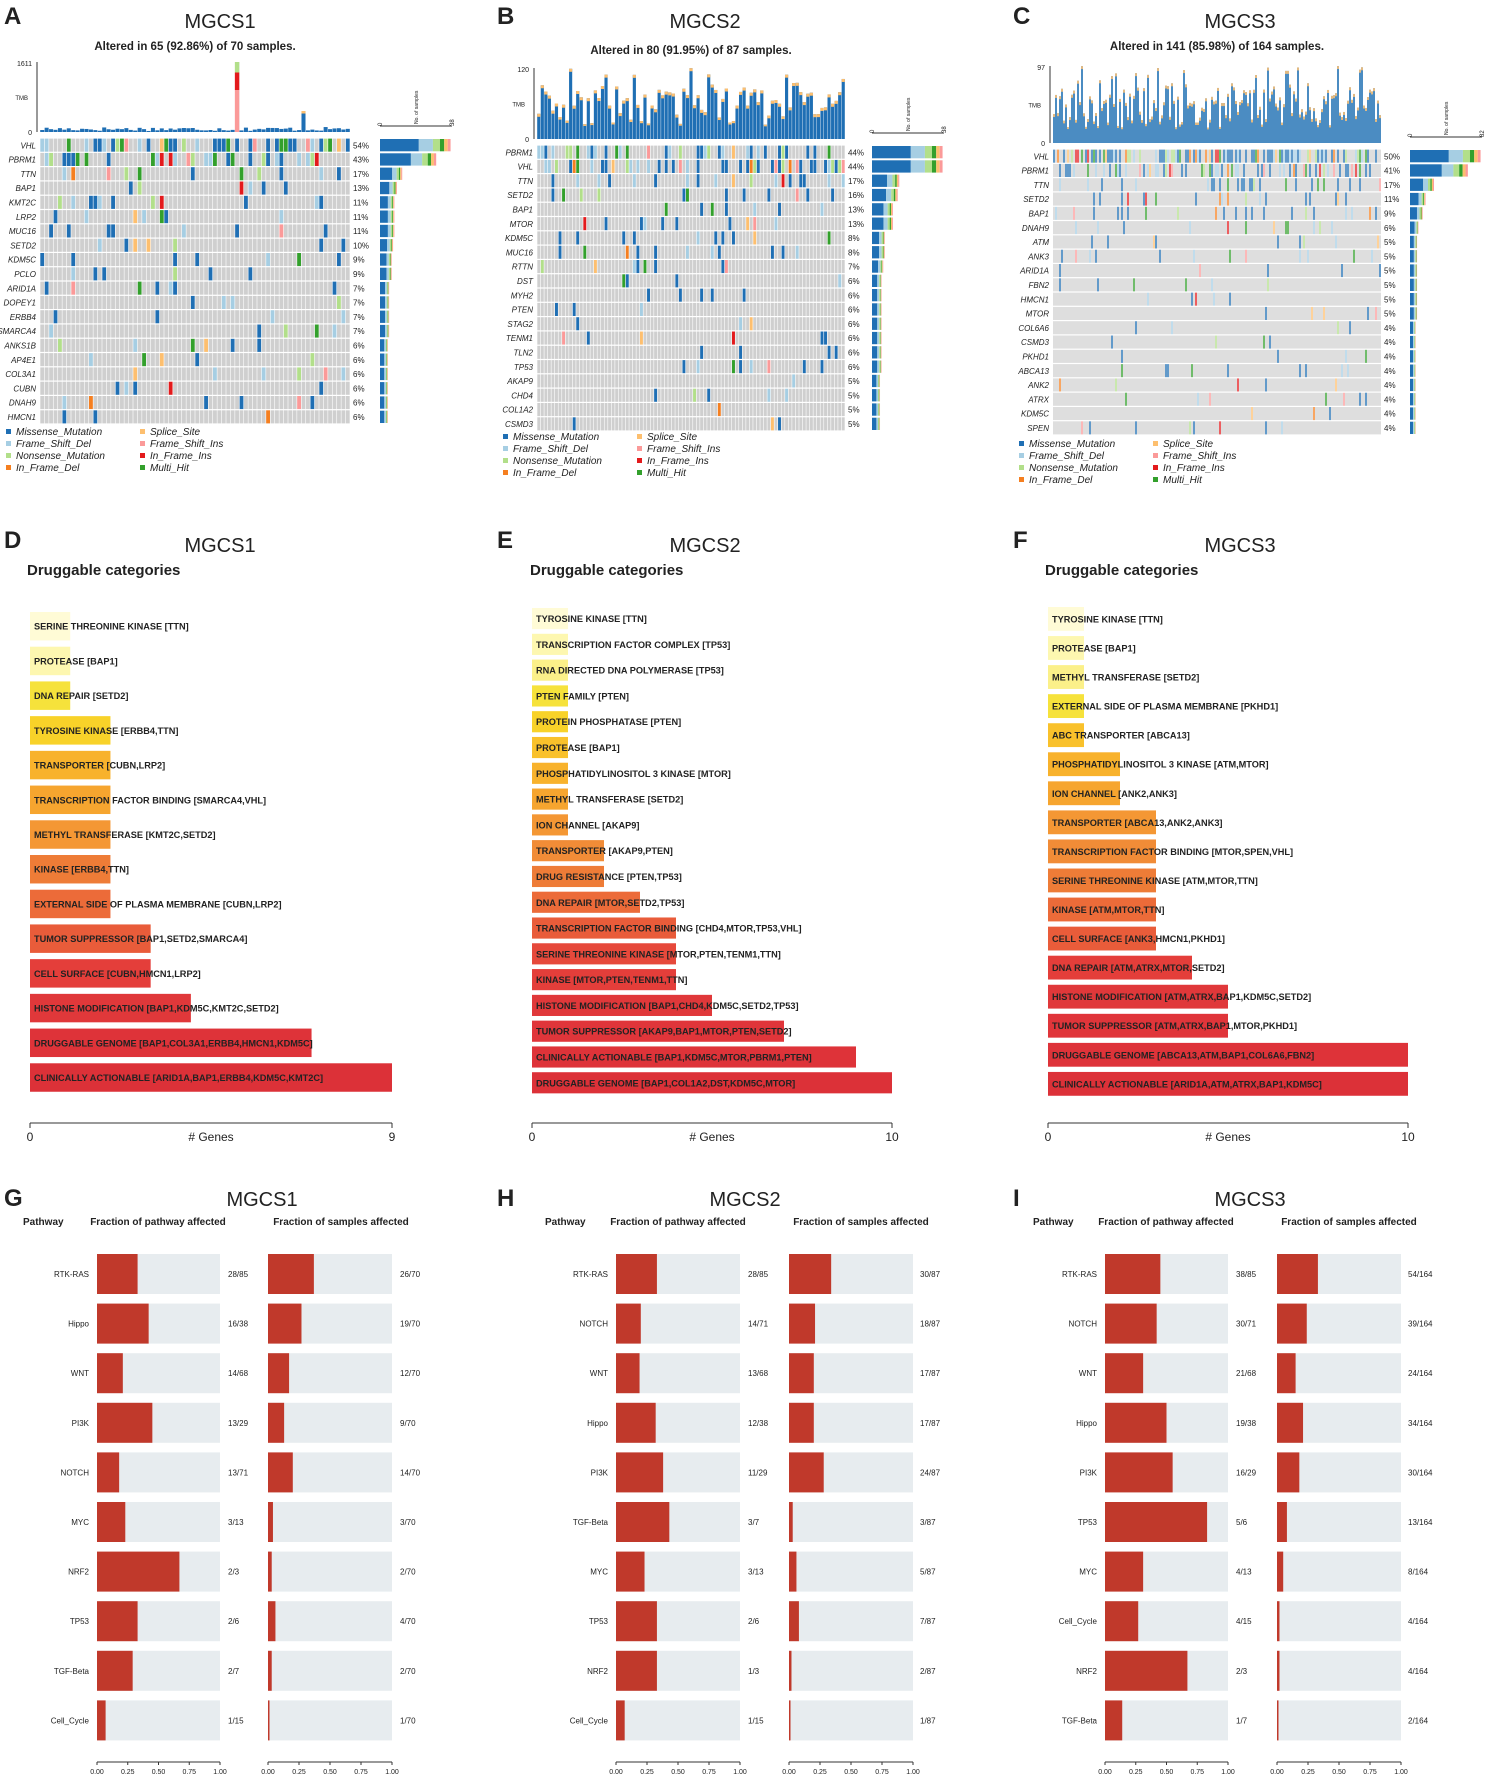 The width and height of the screenshot is (1502, 1780). I want to click on legend-swatch, so click(505, 448).